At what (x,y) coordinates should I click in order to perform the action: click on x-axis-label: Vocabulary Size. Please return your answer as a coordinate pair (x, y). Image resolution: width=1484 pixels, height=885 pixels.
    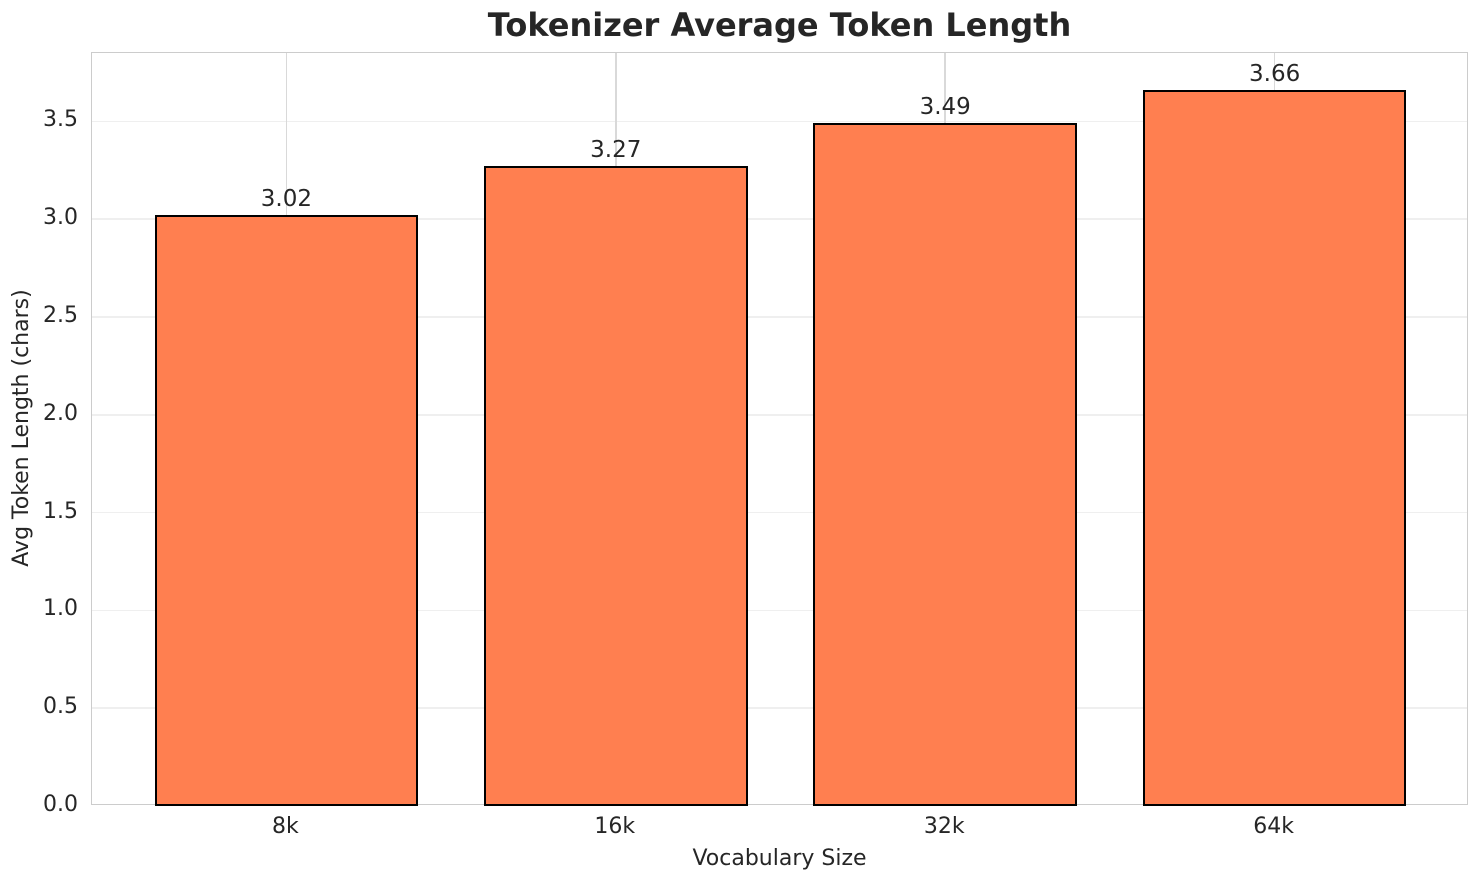
    Looking at the image, I should click on (779, 858).